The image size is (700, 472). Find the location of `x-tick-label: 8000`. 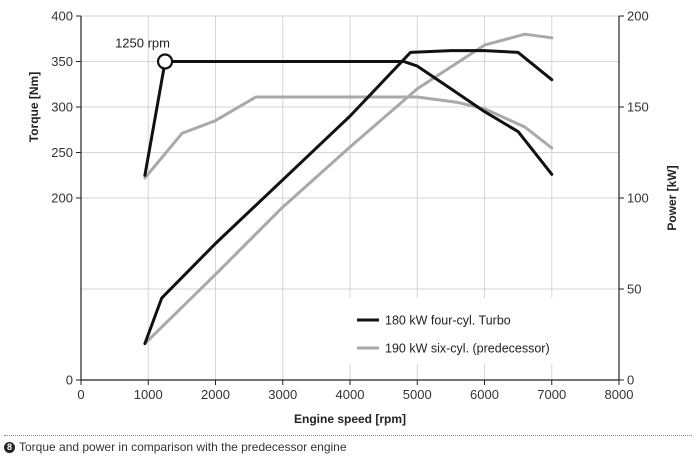

x-tick-label: 8000 is located at coordinates (619, 394).